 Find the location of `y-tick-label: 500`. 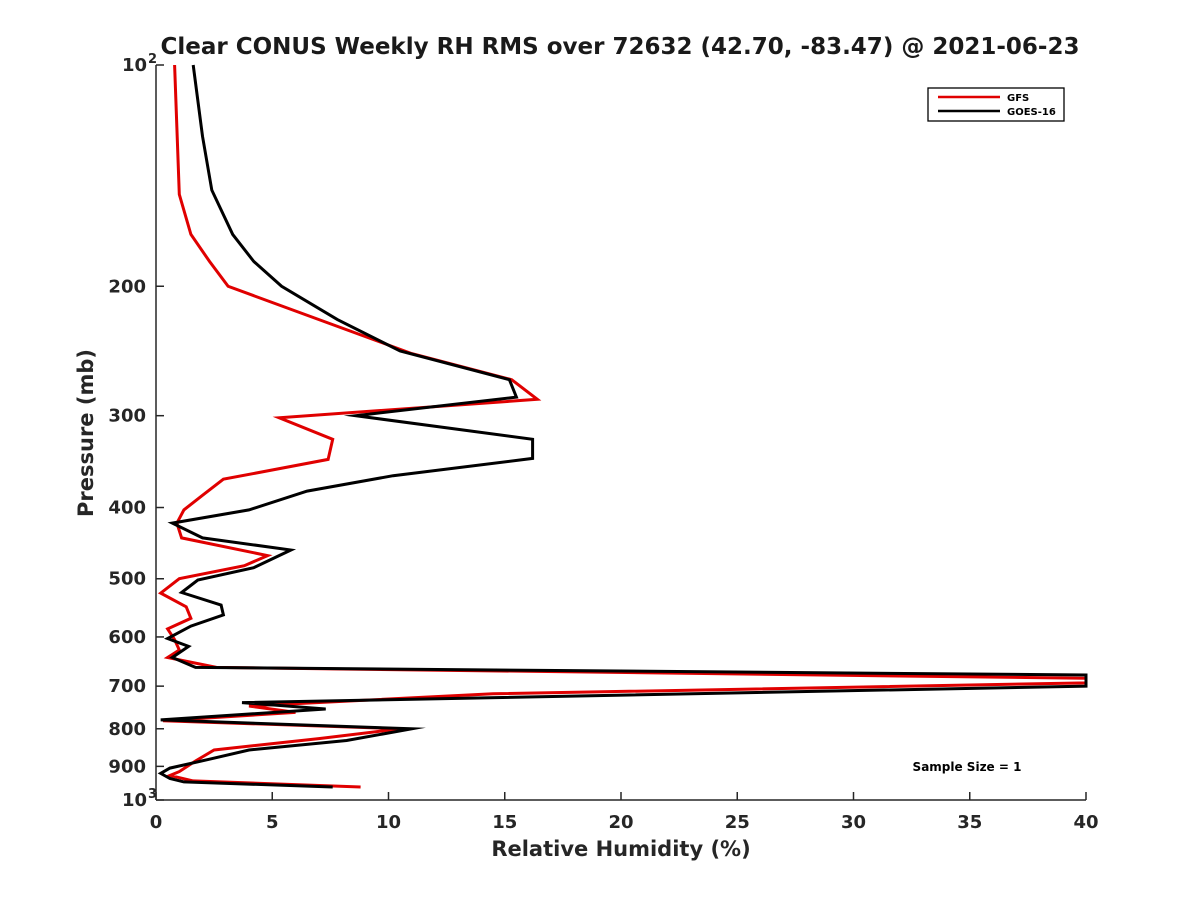

y-tick-label: 500 is located at coordinates (127, 579).